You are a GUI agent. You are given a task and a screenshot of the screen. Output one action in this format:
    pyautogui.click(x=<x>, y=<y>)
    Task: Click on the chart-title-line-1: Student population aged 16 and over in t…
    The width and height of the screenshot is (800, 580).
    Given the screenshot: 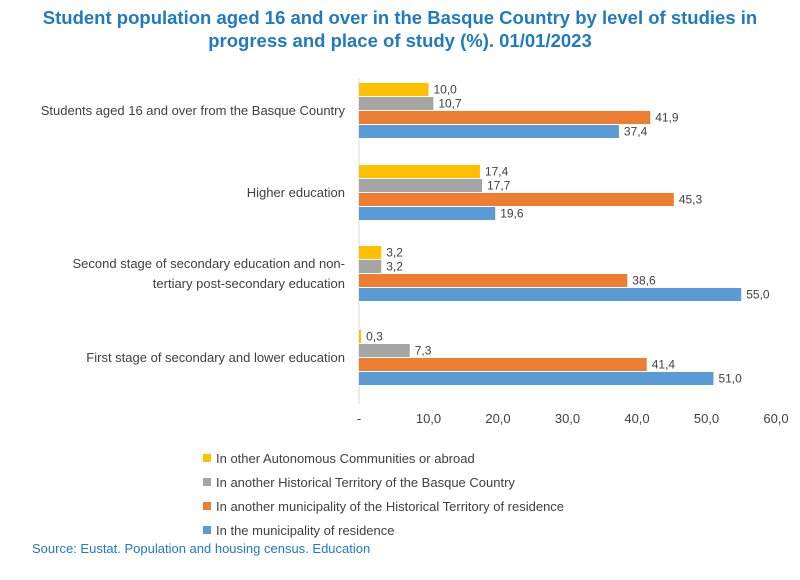 What is the action you would take?
    pyautogui.click(x=400, y=17)
    